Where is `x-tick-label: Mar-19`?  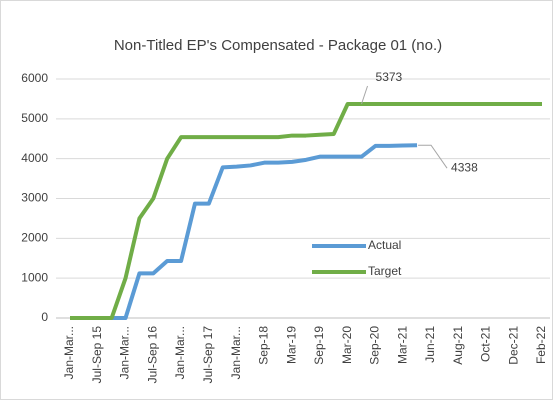
x-tick-label: Mar-19 is located at coordinates (291, 345).